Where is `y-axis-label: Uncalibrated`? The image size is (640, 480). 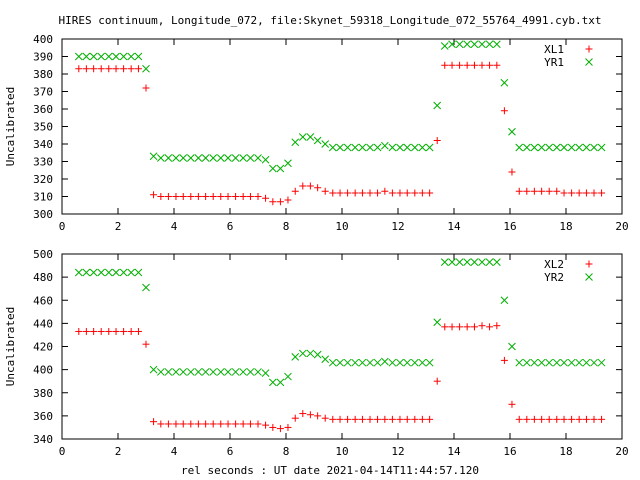
y-axis-label: Uncalibrated is located at coordinates (10, 126).